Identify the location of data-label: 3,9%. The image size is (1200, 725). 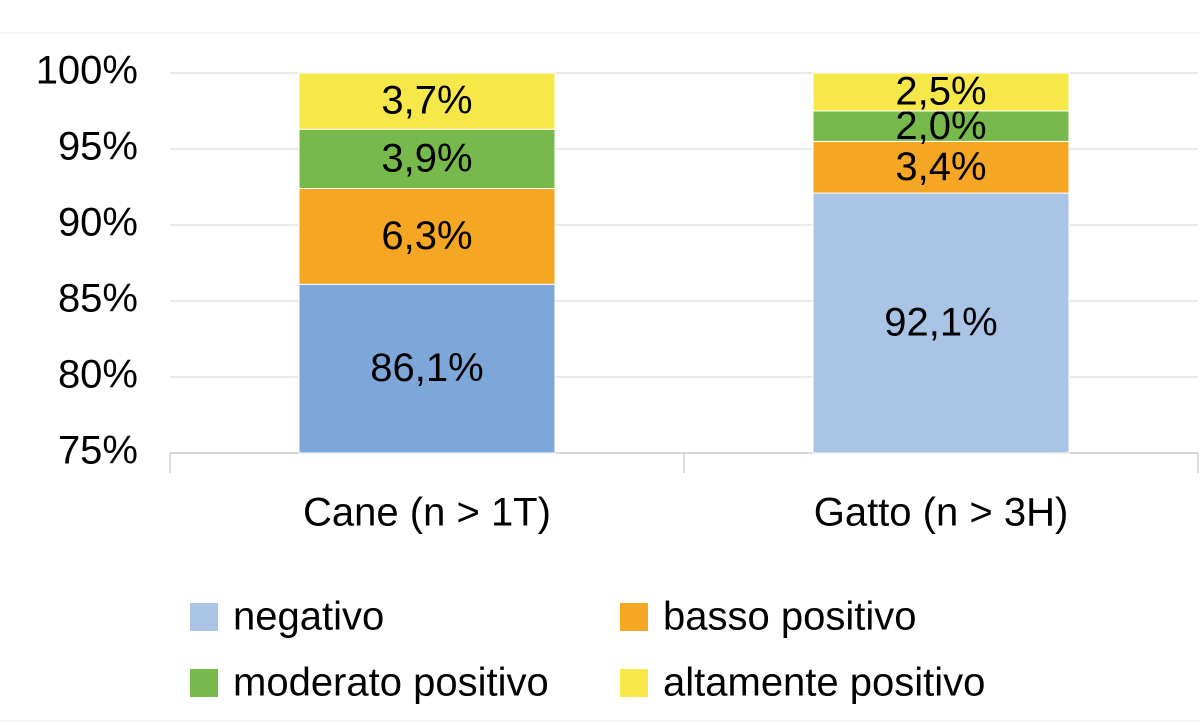
(426, 158).